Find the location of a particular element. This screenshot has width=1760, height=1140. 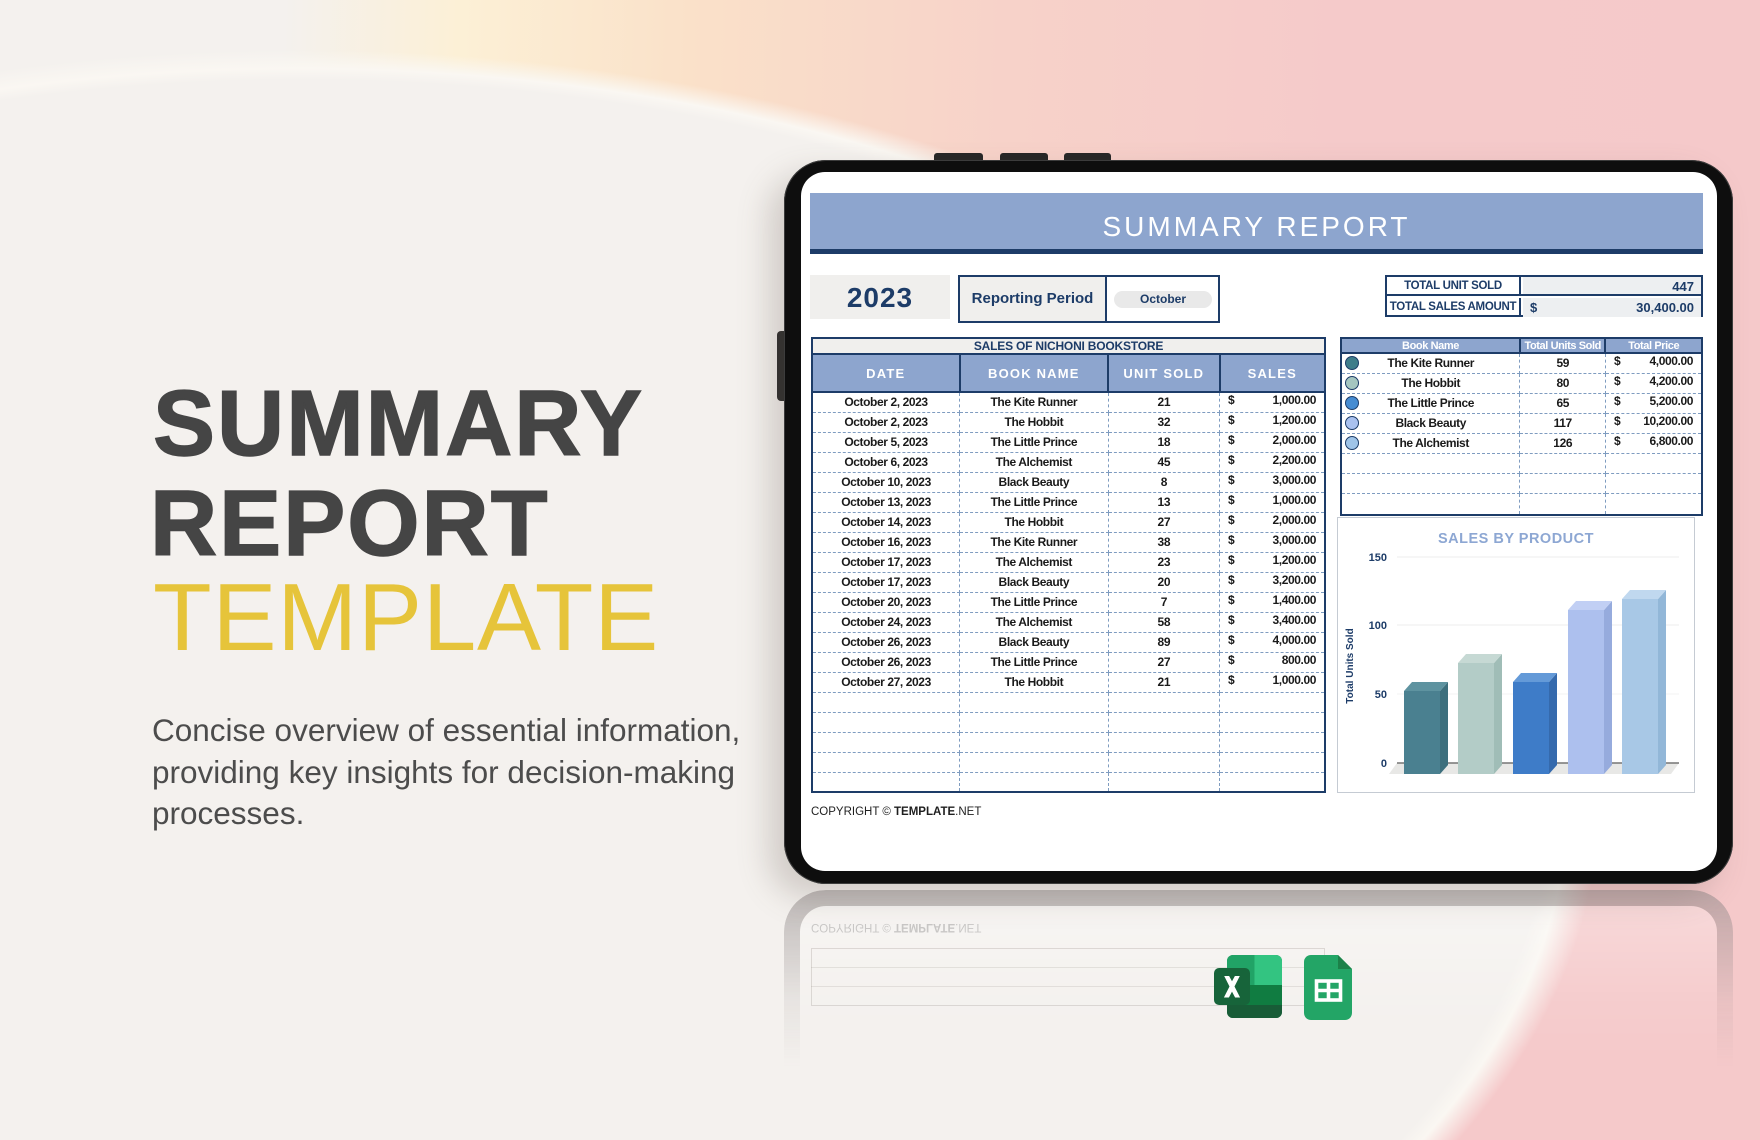

svg-text: 150 is located at coordinates (1378, 558).